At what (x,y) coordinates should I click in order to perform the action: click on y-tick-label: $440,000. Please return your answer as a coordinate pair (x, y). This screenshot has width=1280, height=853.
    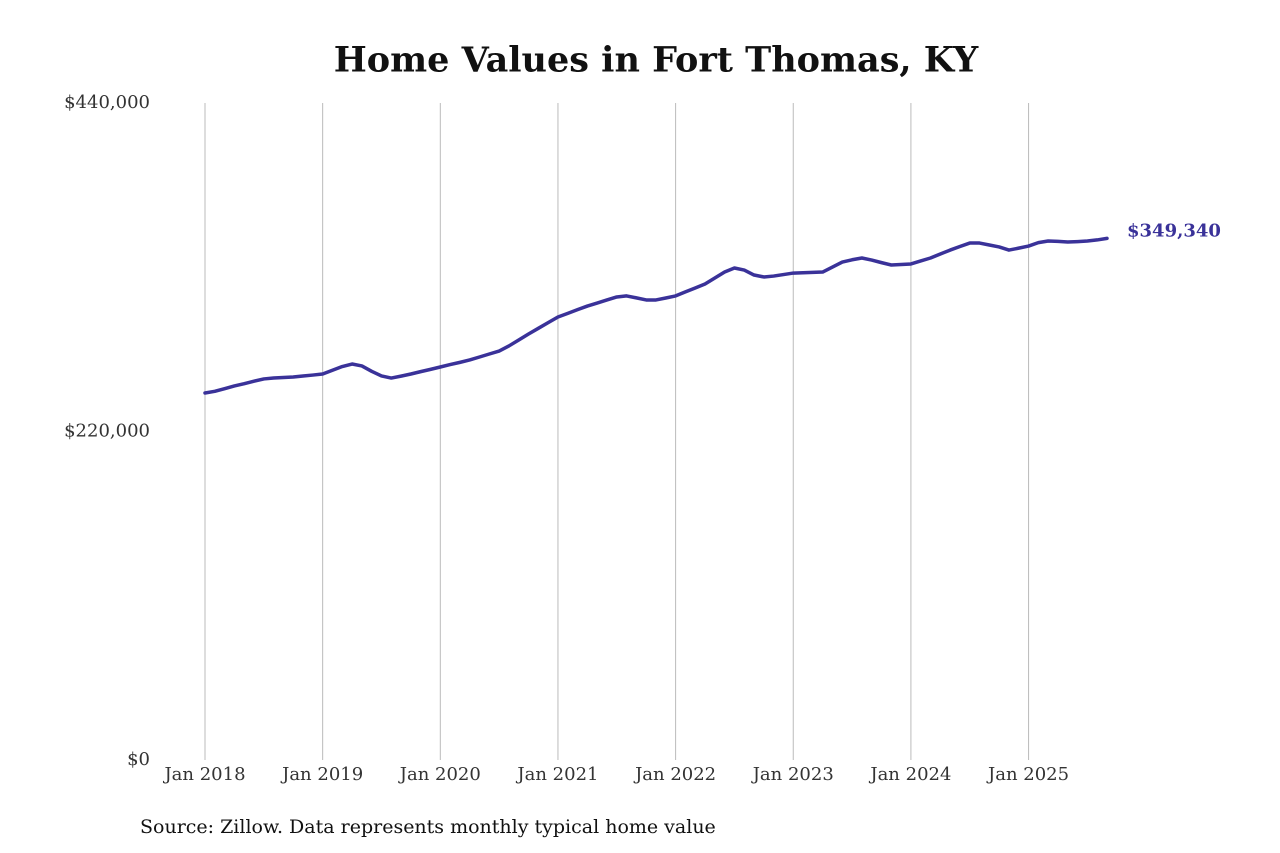
    Looking at the image, I should click on (107, 102).